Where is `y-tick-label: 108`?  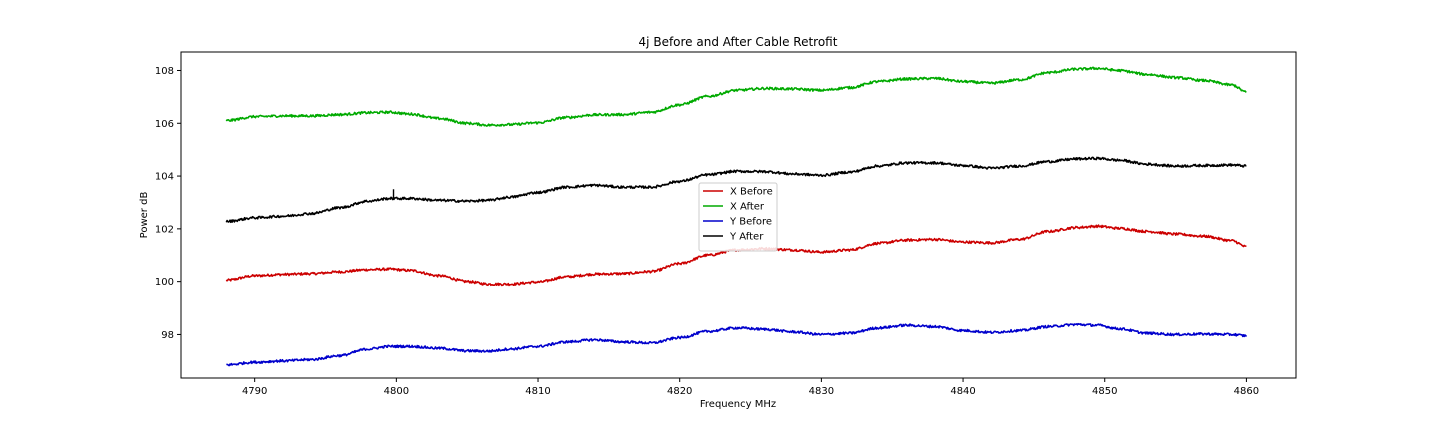
y-tick-label: 108 is located at coordinates (164, 71).